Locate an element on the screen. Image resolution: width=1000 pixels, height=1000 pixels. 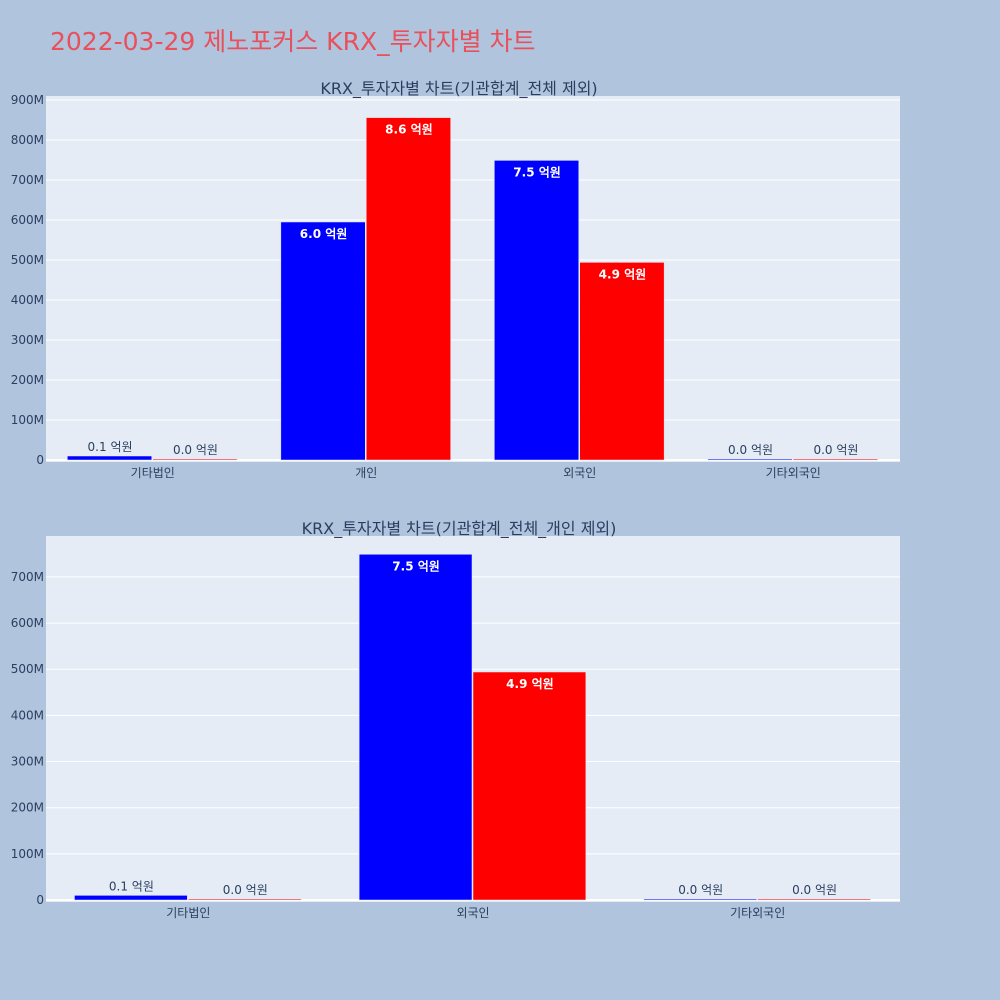
chart-title: KRX_투자자별 차트(기관합계_전체 제외) is located at coordinates (458, 89).